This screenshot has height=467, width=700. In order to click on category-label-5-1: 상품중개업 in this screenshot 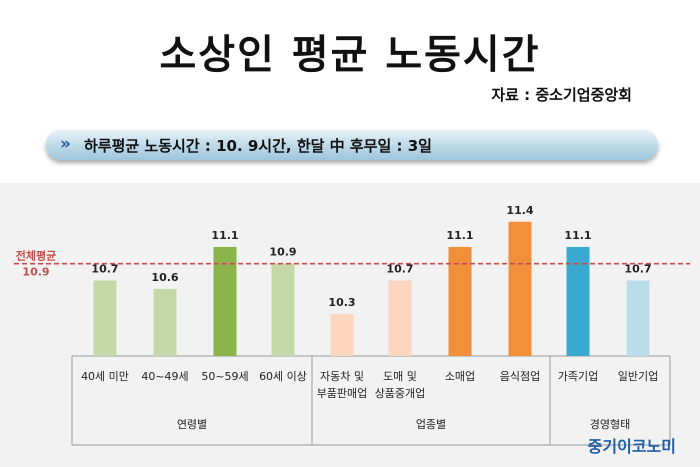, I will do `click(400, 393)`.